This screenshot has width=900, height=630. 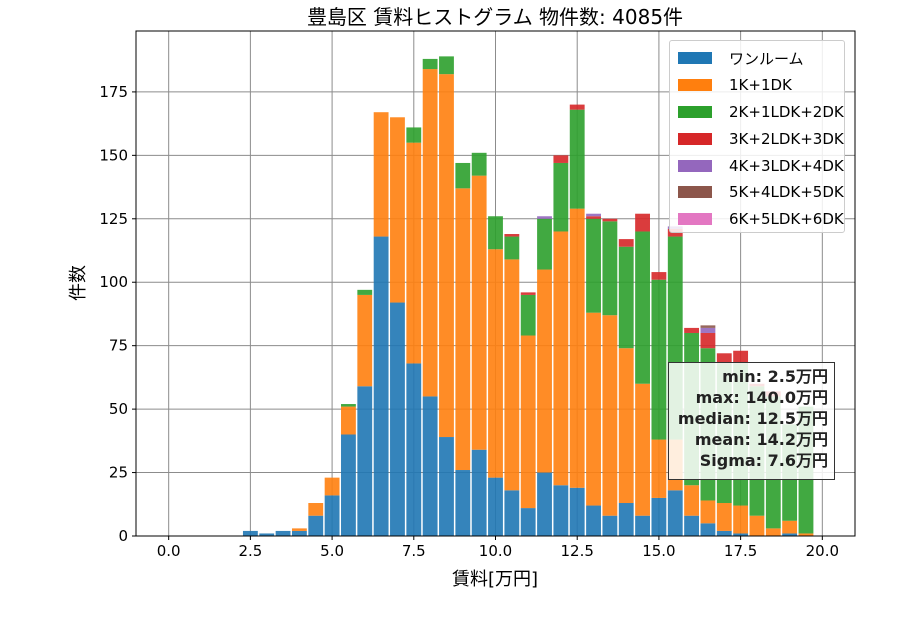 I want to click on legend-label: 2K+1LDK+2DK, so click(x=786, y=111).